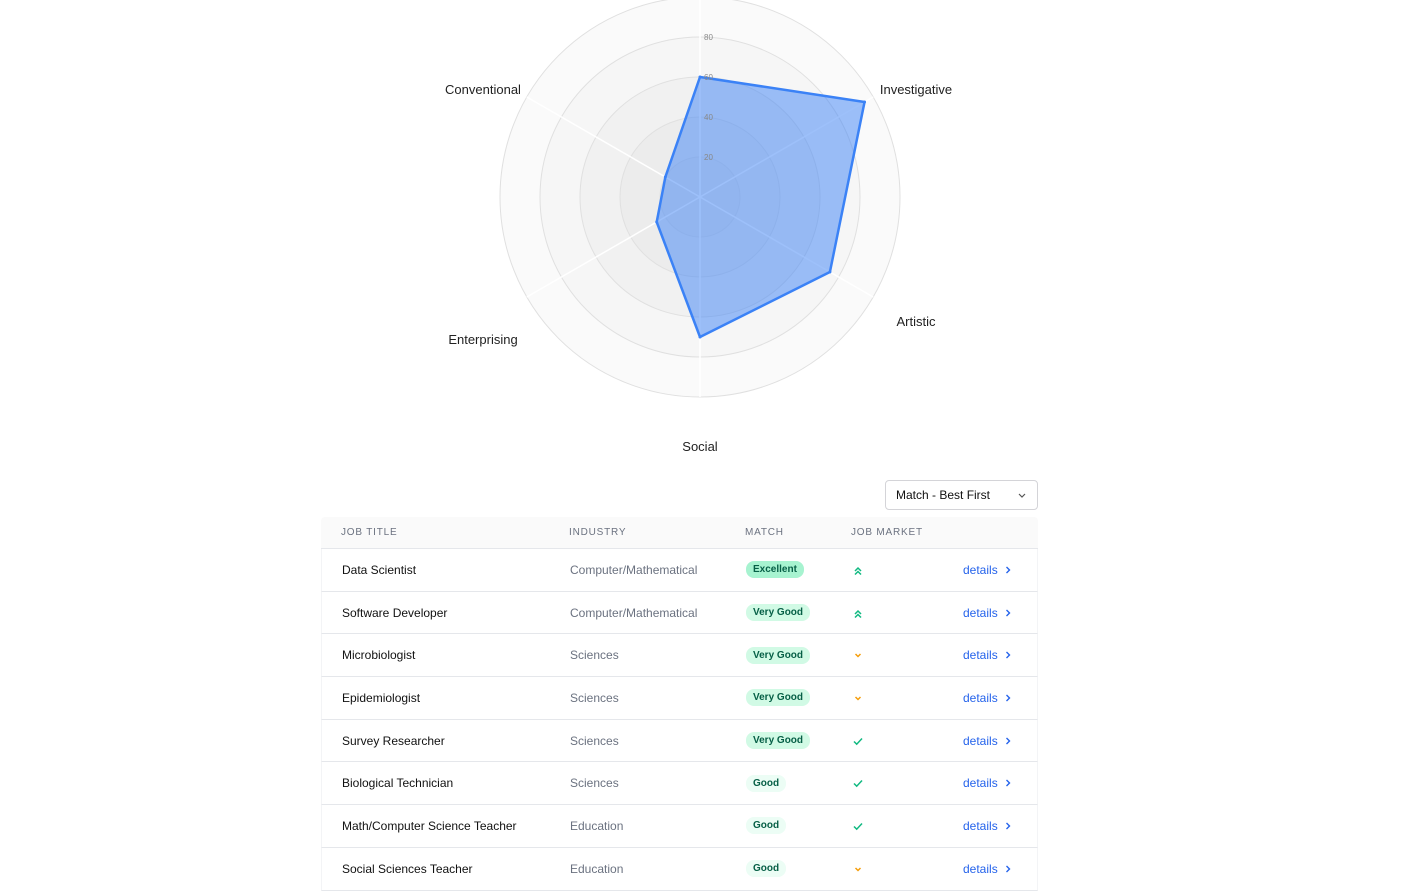 The width and height of the screenshot is (1426, 891). What do you see at coordinates (764, 532) in the screenshot?
I see `header-match: MATCH` at bounding box center [764, 532].